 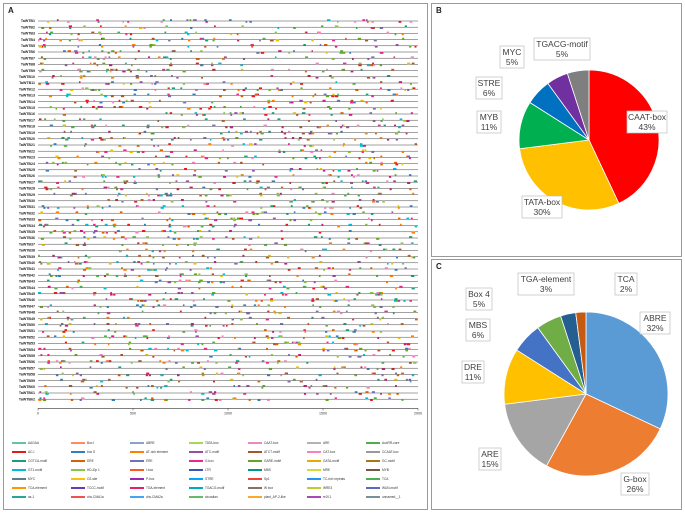 I want to click on gene-label: TaWTB25, so click(x=27, y=170).